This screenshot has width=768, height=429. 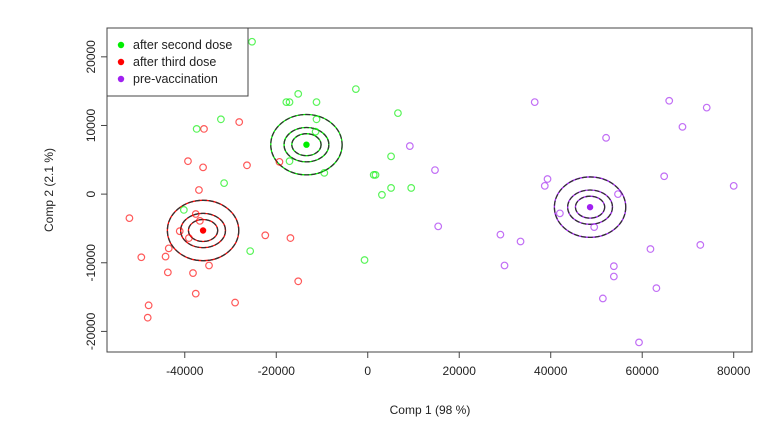 I want to click on legend-marker-second-dose, so click(x=121, y=45).